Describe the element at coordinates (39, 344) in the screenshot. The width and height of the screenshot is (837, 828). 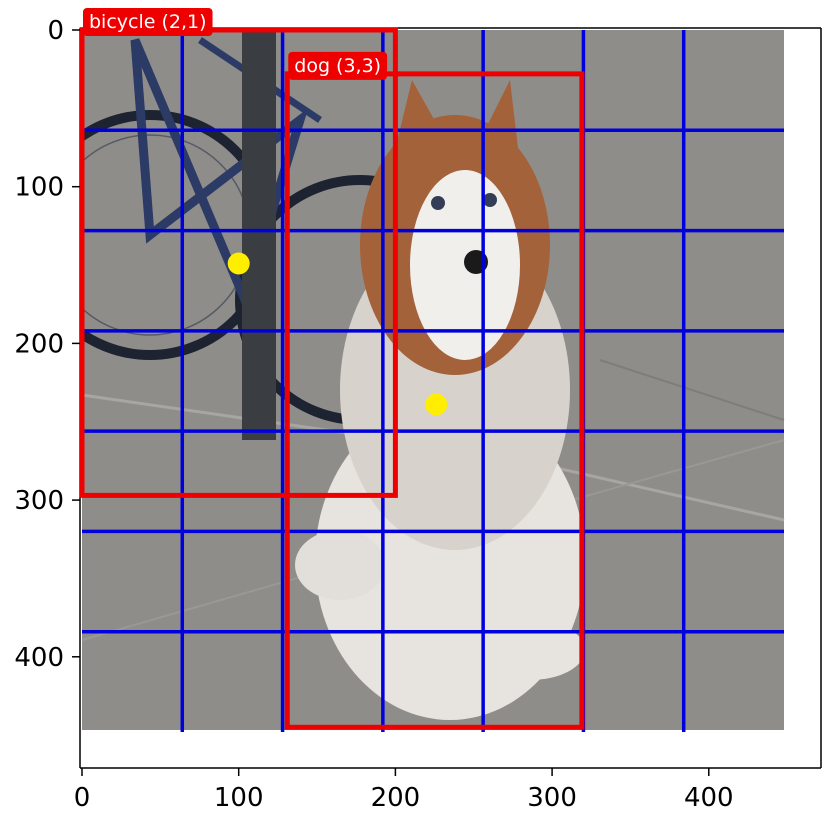
I see `y-tick-label: 200` at that location.